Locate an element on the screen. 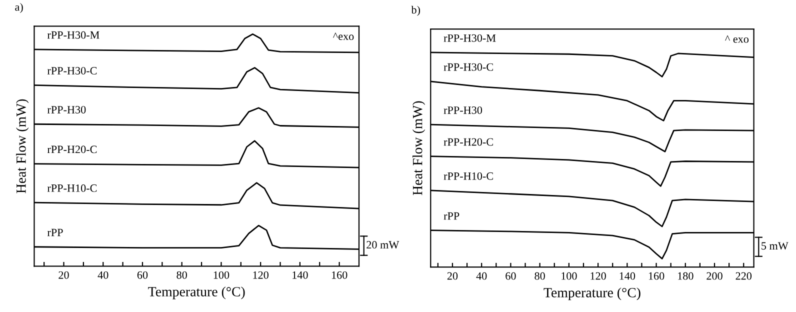 The image size is (796, 312). chart-title: b) is located at coordinates (415, 11).